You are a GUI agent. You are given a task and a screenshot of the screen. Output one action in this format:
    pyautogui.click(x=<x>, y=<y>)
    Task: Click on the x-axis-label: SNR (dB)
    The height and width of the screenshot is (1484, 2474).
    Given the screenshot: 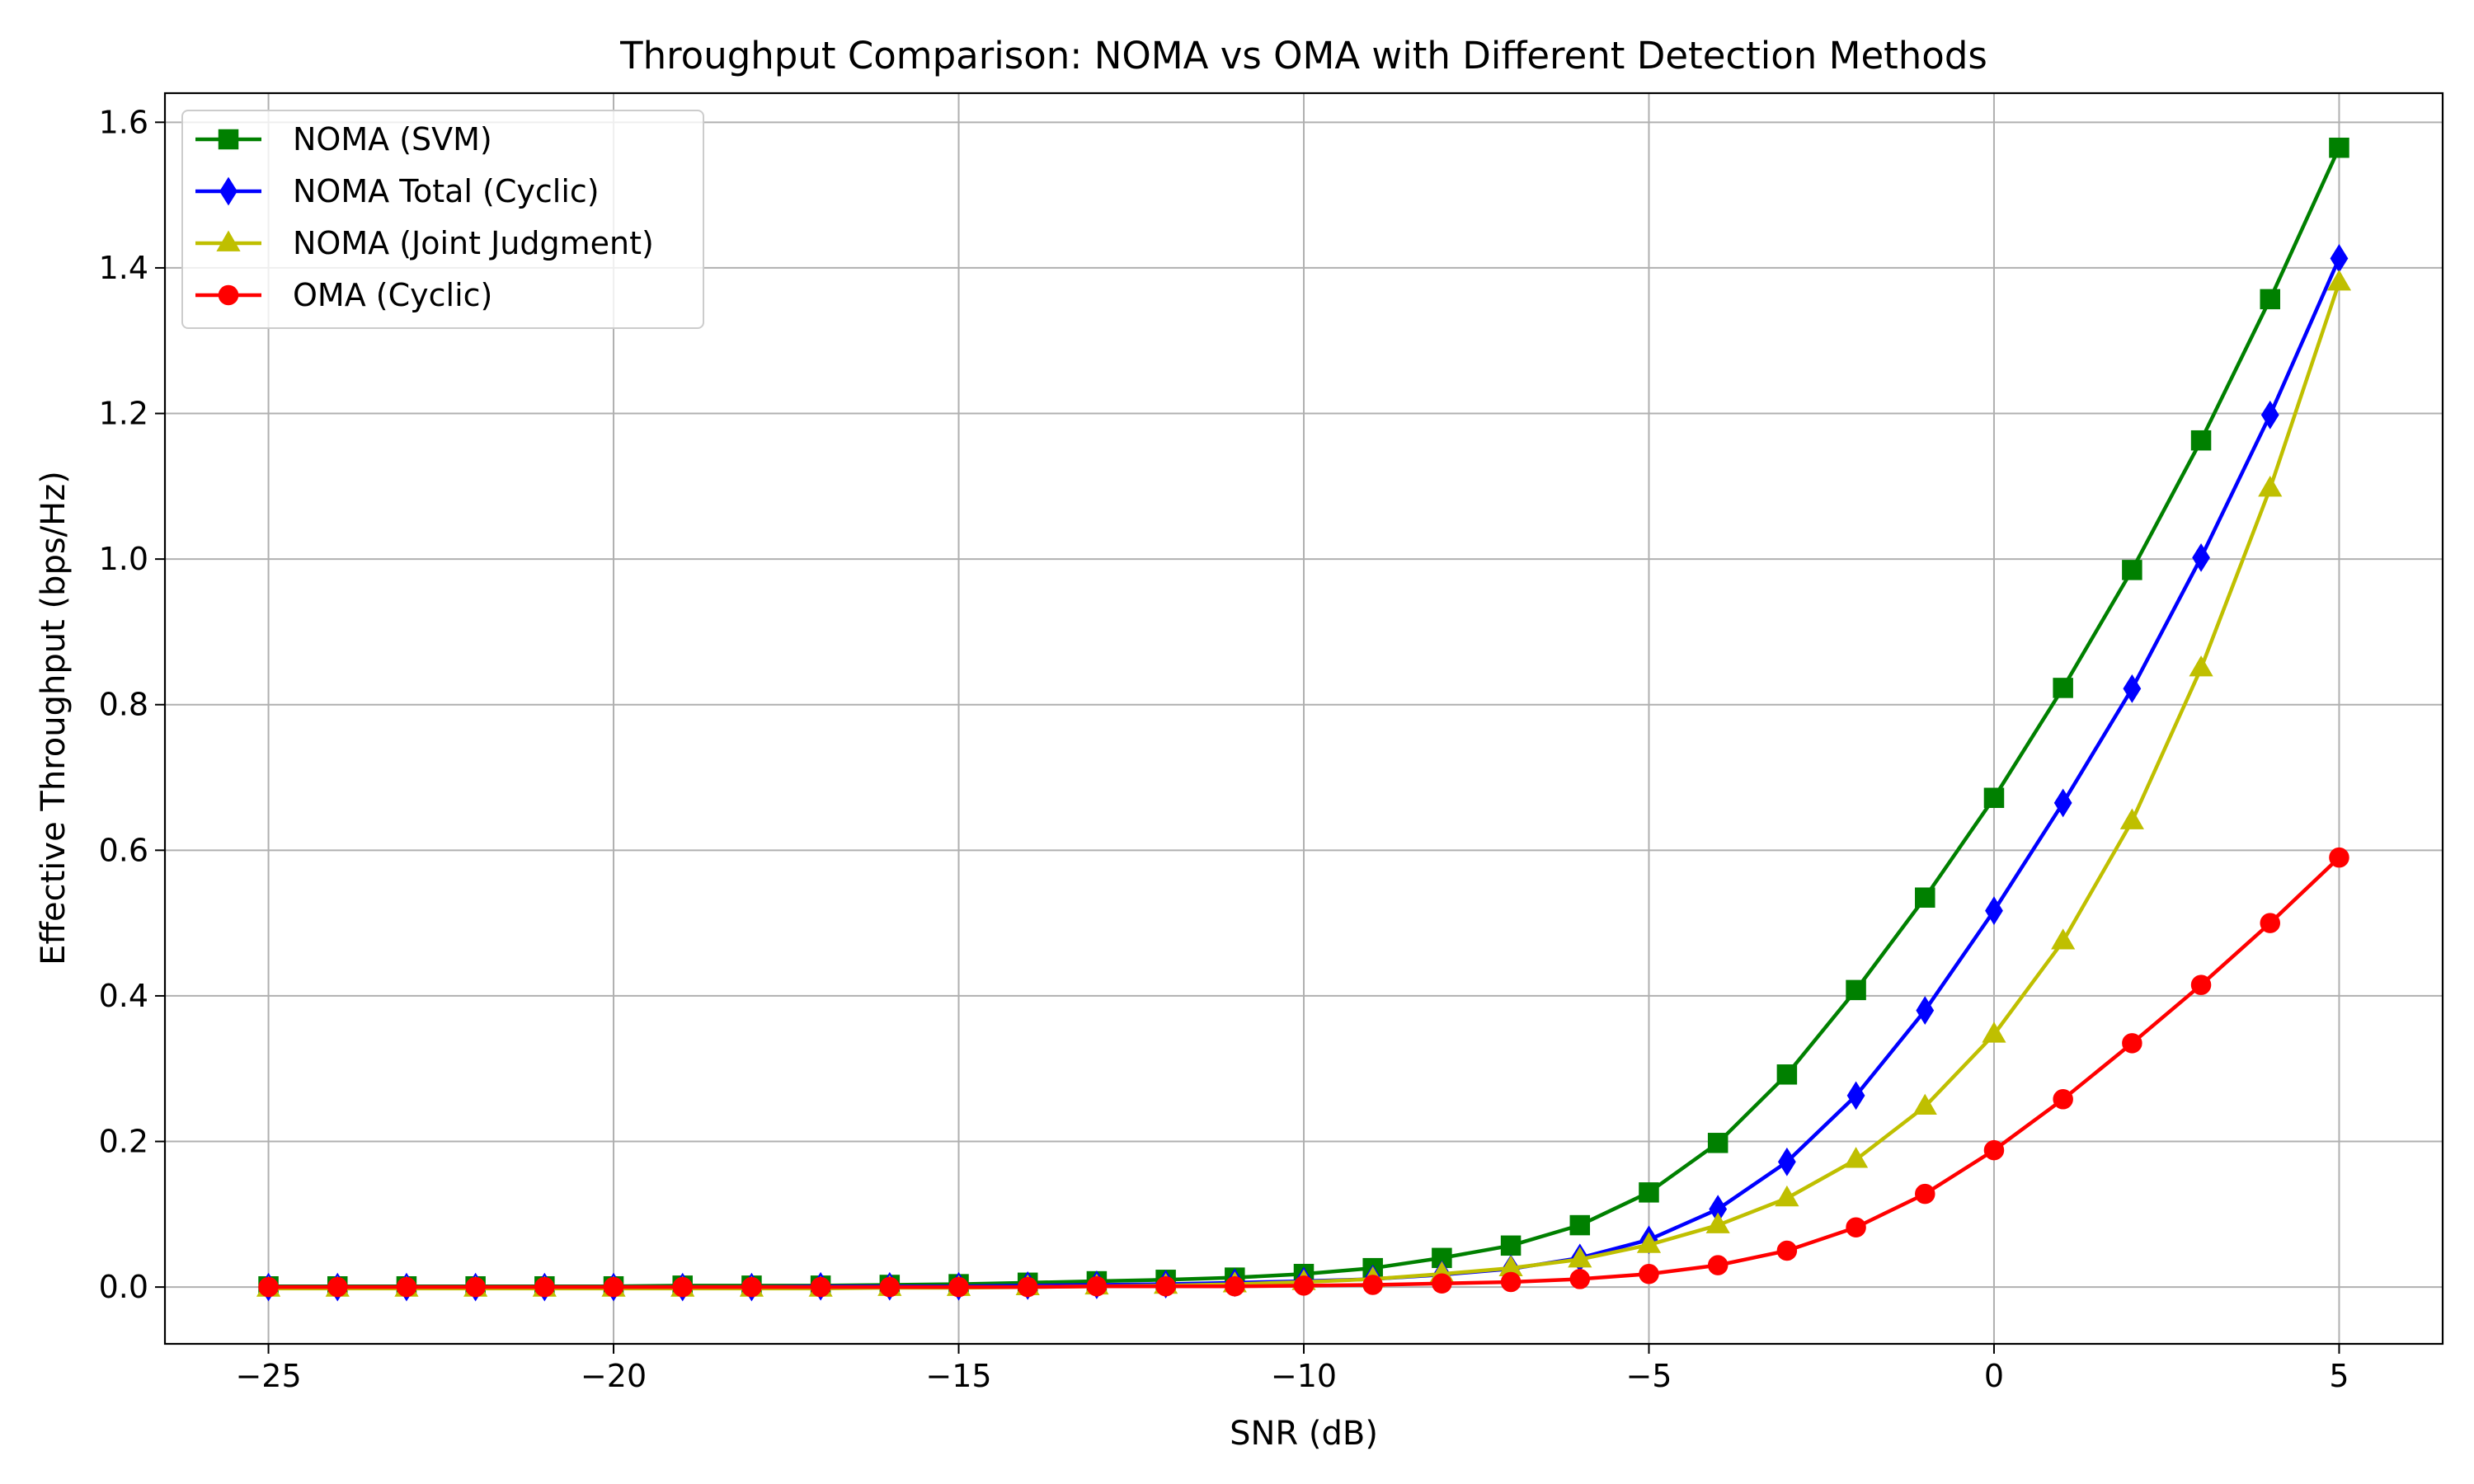 What is the action you would take?
    pyautogui.click(x=1304, y=1434)
    